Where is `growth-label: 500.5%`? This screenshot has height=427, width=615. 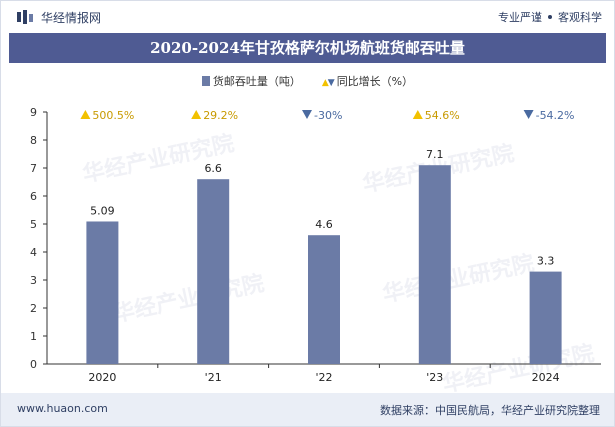
growth-label: 500.5% is located at coordinates (113, 115).